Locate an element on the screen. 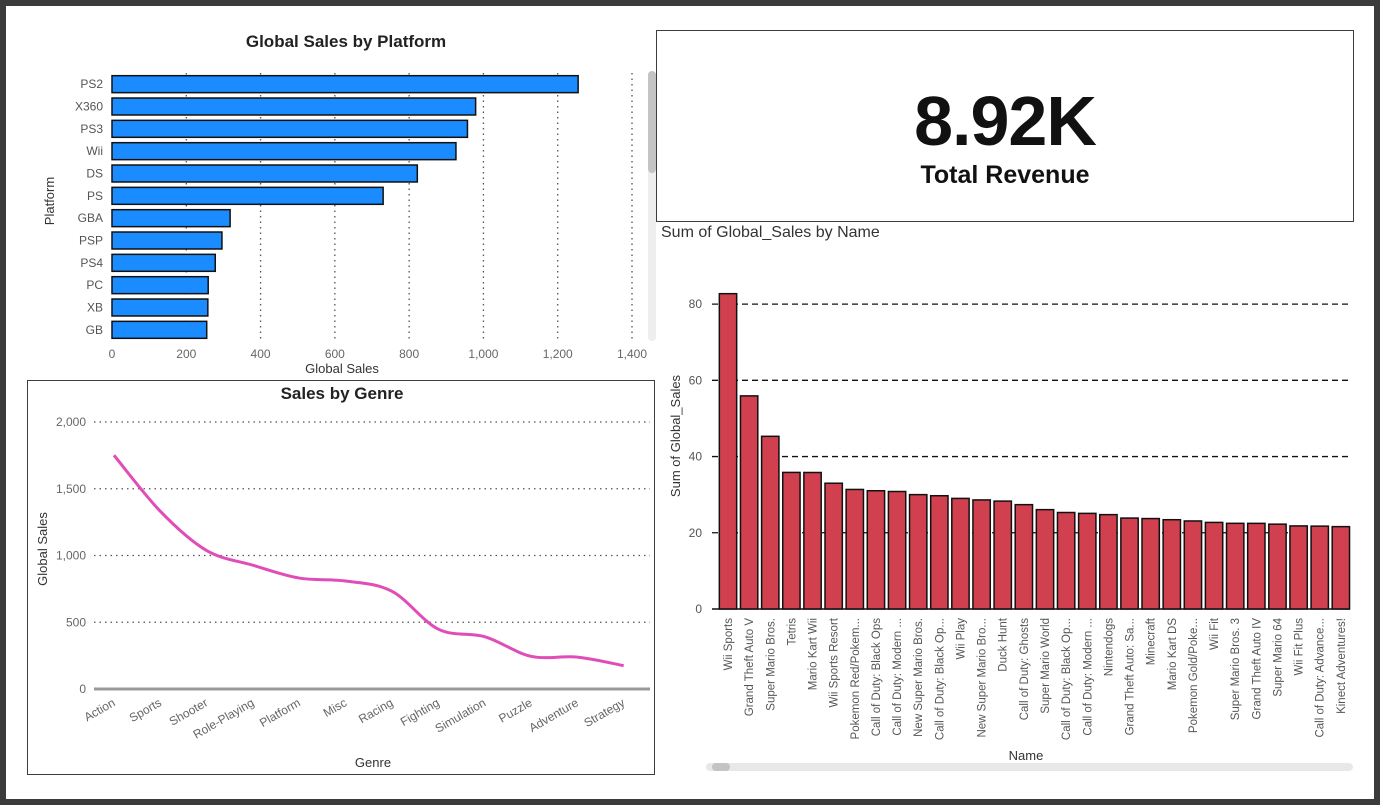 The image size is (1380, 805). platform-category-label: GBA is located at coordinates (90, 218).